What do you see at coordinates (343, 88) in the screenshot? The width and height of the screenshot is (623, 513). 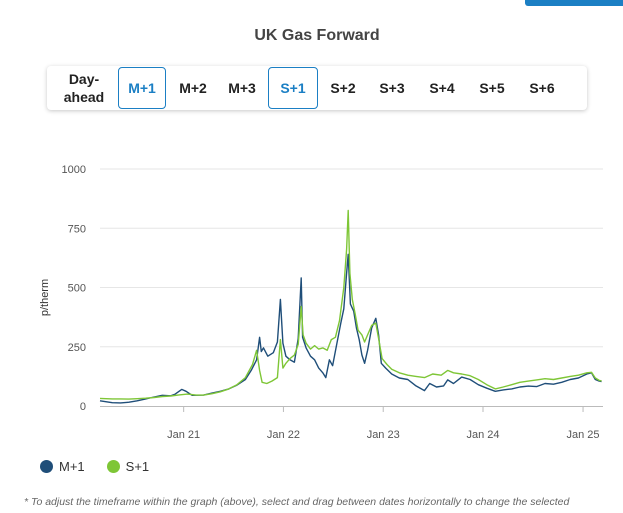 I see `tab-s2: S+2` at bounding box center [343, 88].